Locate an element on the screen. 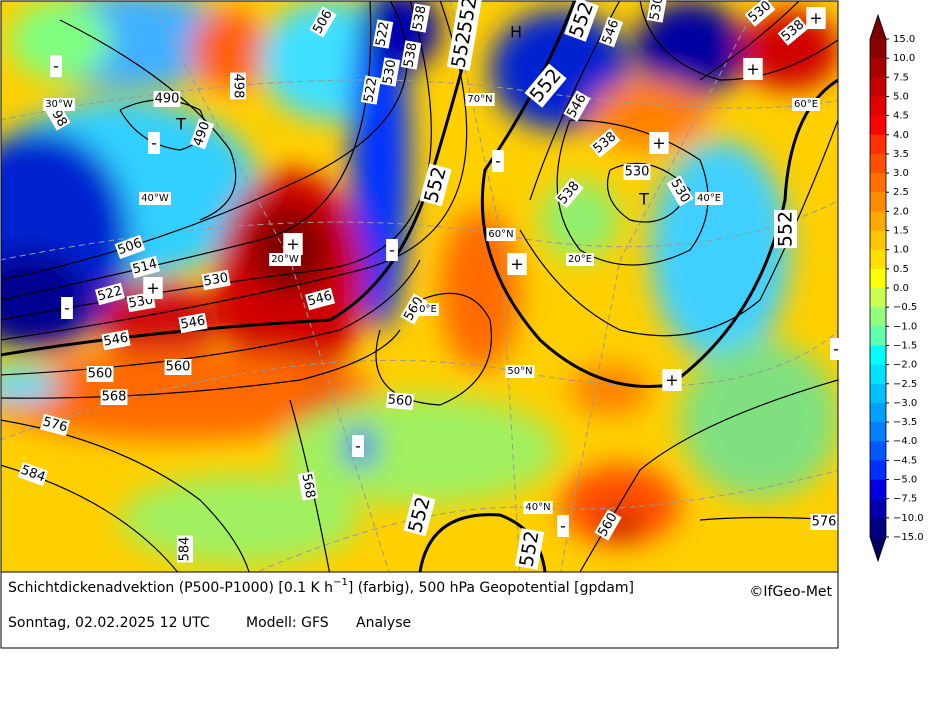 The image size is (940, 704). contour-label-group: 490 is located at coordinates (202, 134).